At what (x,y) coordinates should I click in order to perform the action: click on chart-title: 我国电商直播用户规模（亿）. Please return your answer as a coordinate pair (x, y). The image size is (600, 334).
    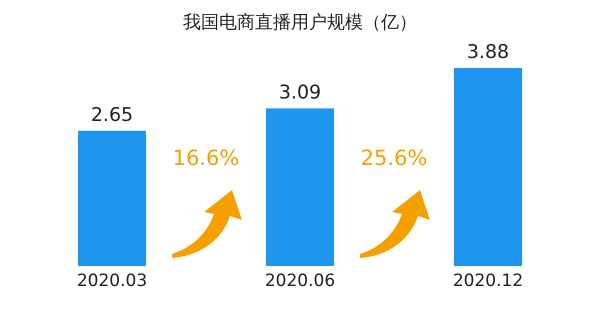
    Looking at the image, I should click on (300, 22).